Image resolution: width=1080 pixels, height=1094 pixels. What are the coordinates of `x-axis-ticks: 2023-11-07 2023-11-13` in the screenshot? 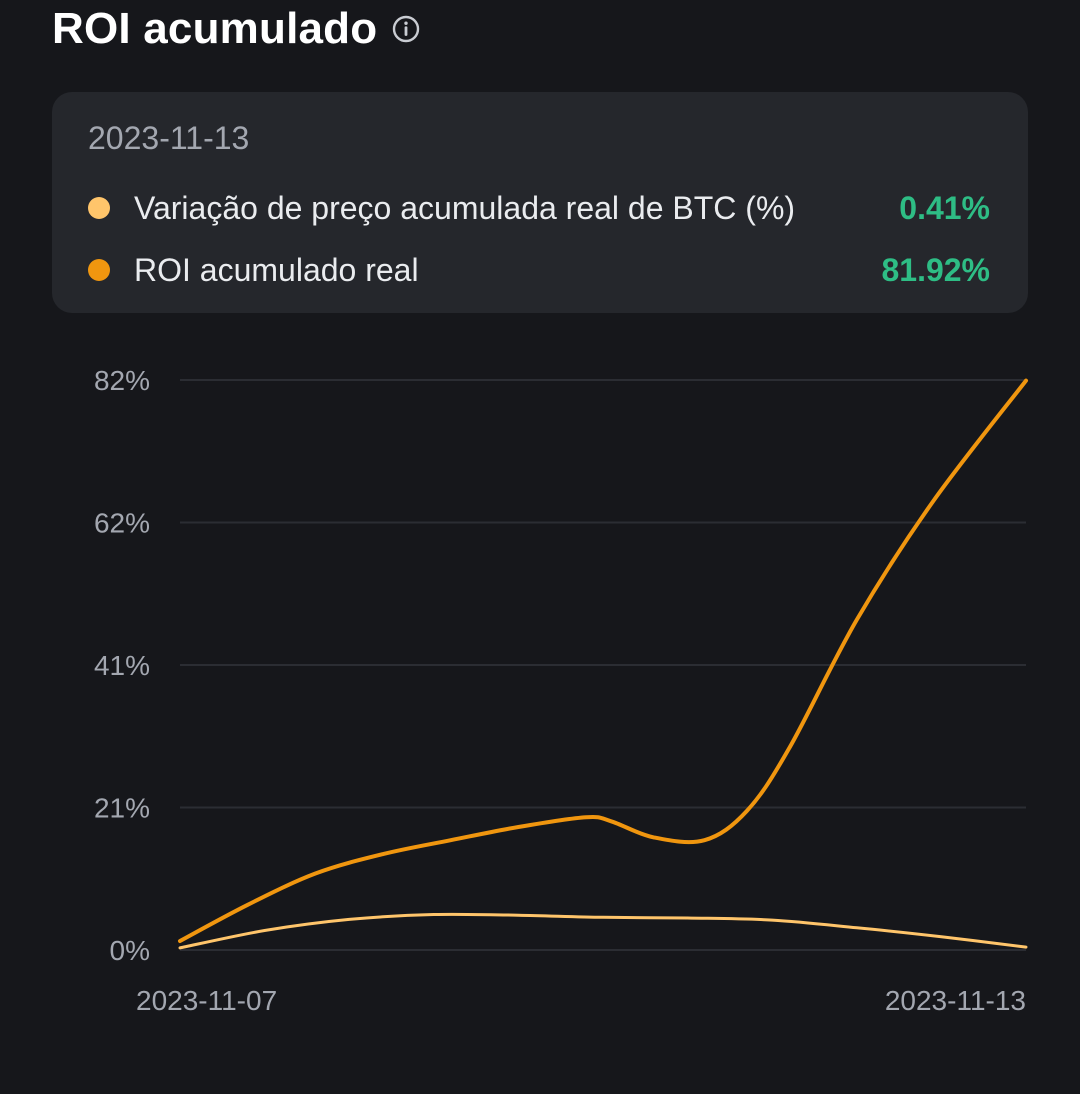 It's located at (581, 1000).